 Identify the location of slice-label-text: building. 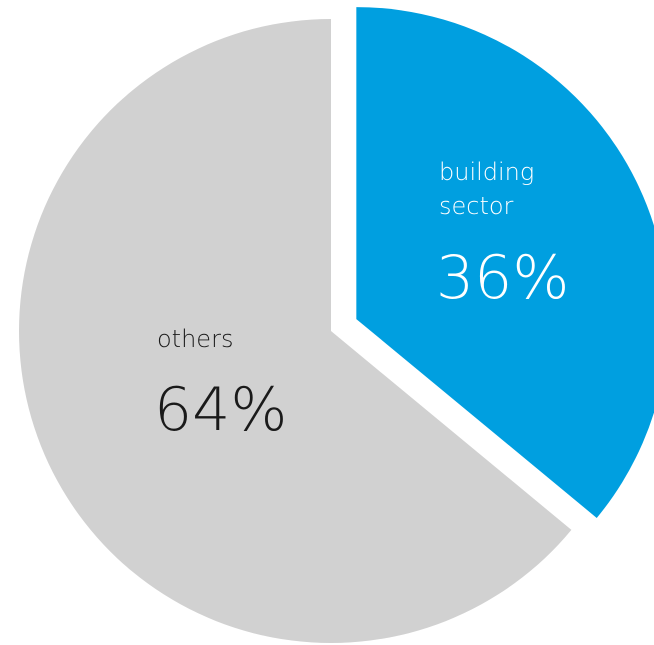
(486, 172).